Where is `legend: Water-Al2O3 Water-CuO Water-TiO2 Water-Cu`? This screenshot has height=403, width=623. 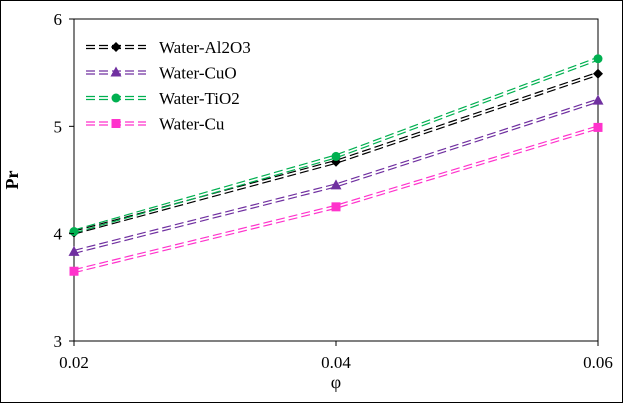
legend: Water-Al2O3 Water-CuO Water-TiO2 Water-Cu is located at coordinates (168, 86).